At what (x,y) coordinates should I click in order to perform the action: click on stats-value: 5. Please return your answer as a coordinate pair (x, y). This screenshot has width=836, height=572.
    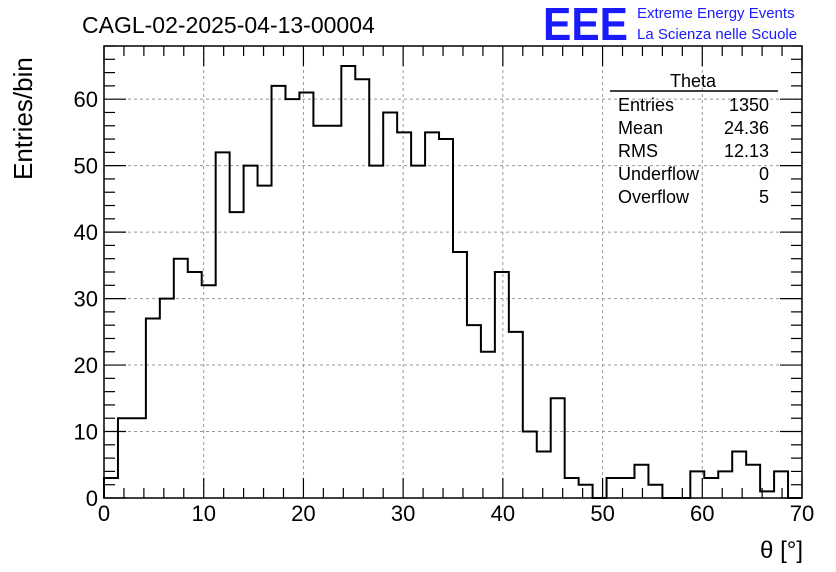
    Looking at the image, I should click on (764, 197).